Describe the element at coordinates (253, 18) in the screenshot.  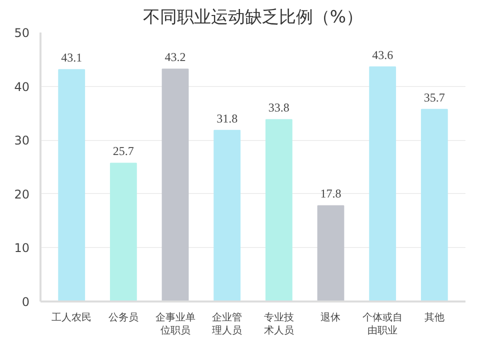
I see `chart-title: 不同职业运动缺乏比例（%）` at that location.